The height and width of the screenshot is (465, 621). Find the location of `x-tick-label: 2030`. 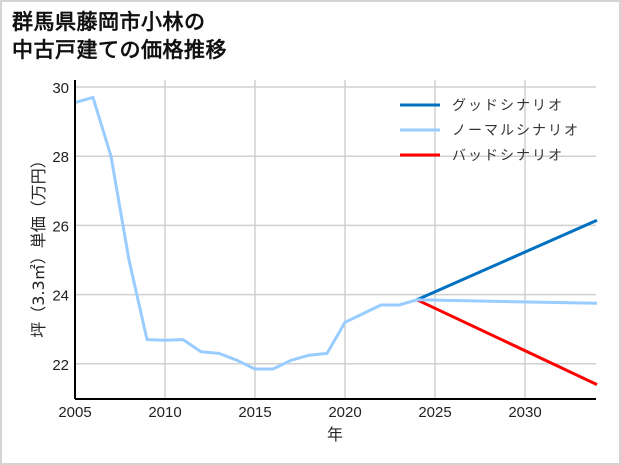

x-tick-label: 2030 is located at coordinates (524, 412).